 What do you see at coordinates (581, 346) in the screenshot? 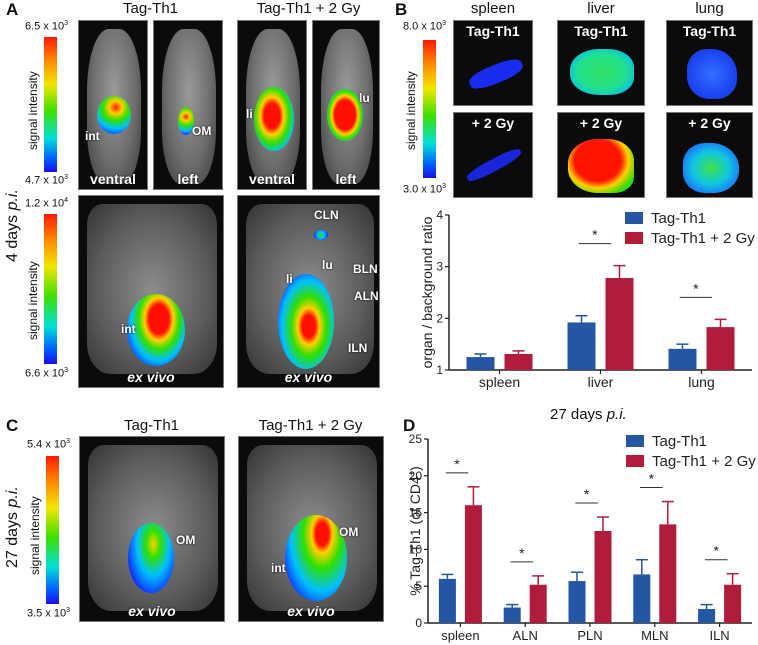
I see `bar-tag-th1-liver` at bounding box center [581, 346].